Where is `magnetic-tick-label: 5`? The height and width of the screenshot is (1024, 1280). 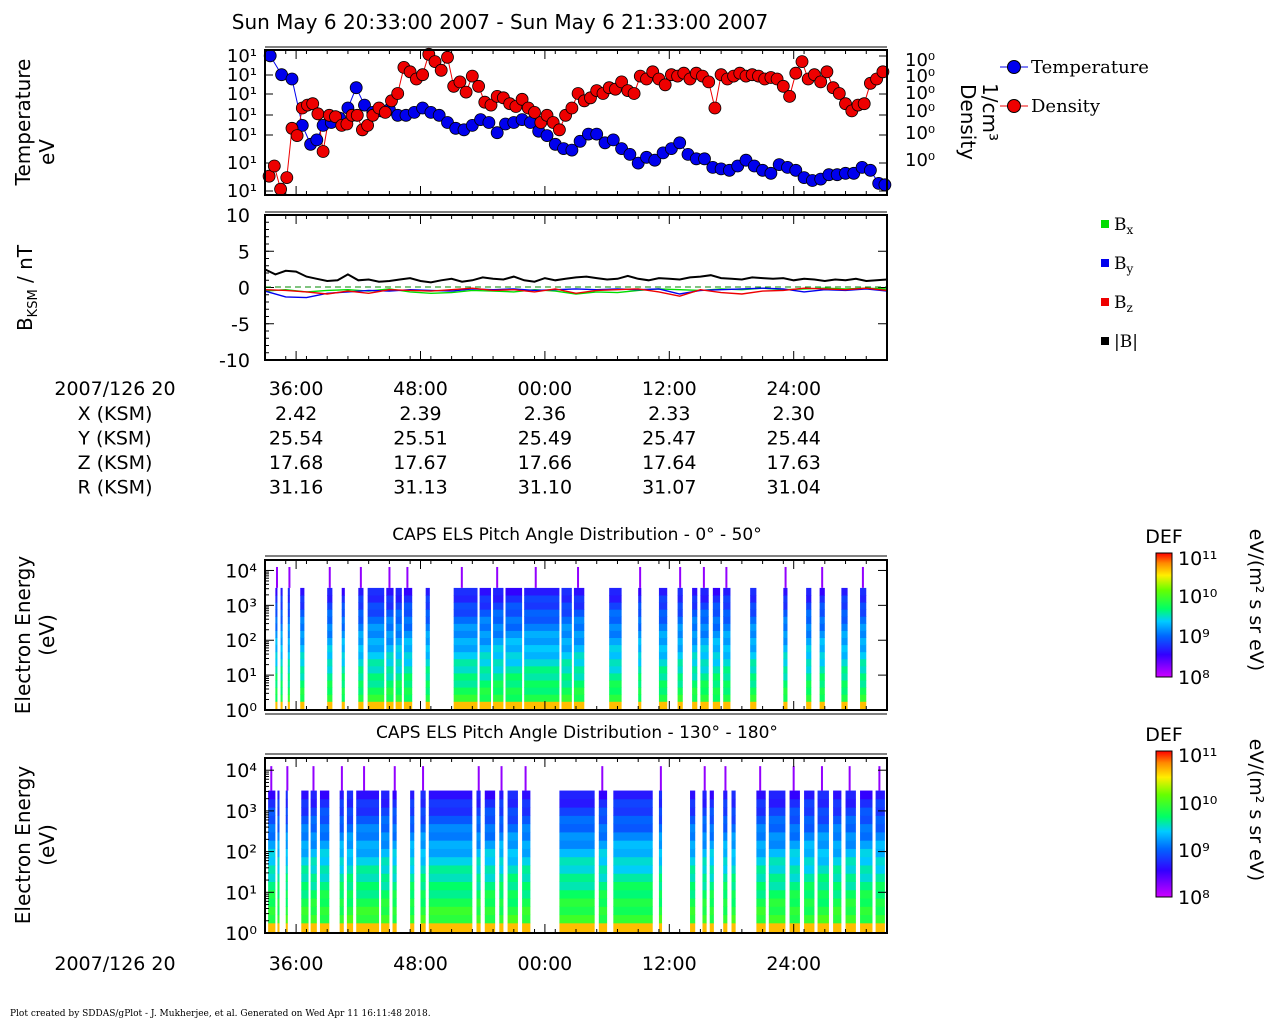 magnetic-tick-label: 5 is located at coordinates (244, 252).